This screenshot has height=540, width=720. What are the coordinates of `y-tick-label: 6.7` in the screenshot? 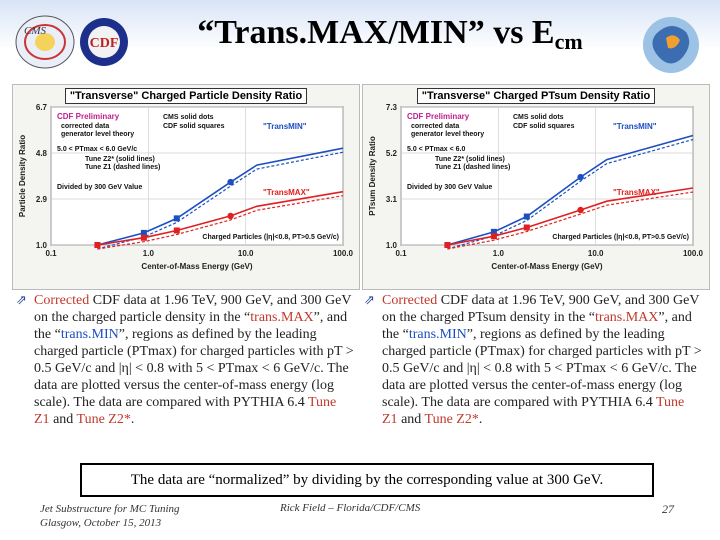 It's located at (42, 107).